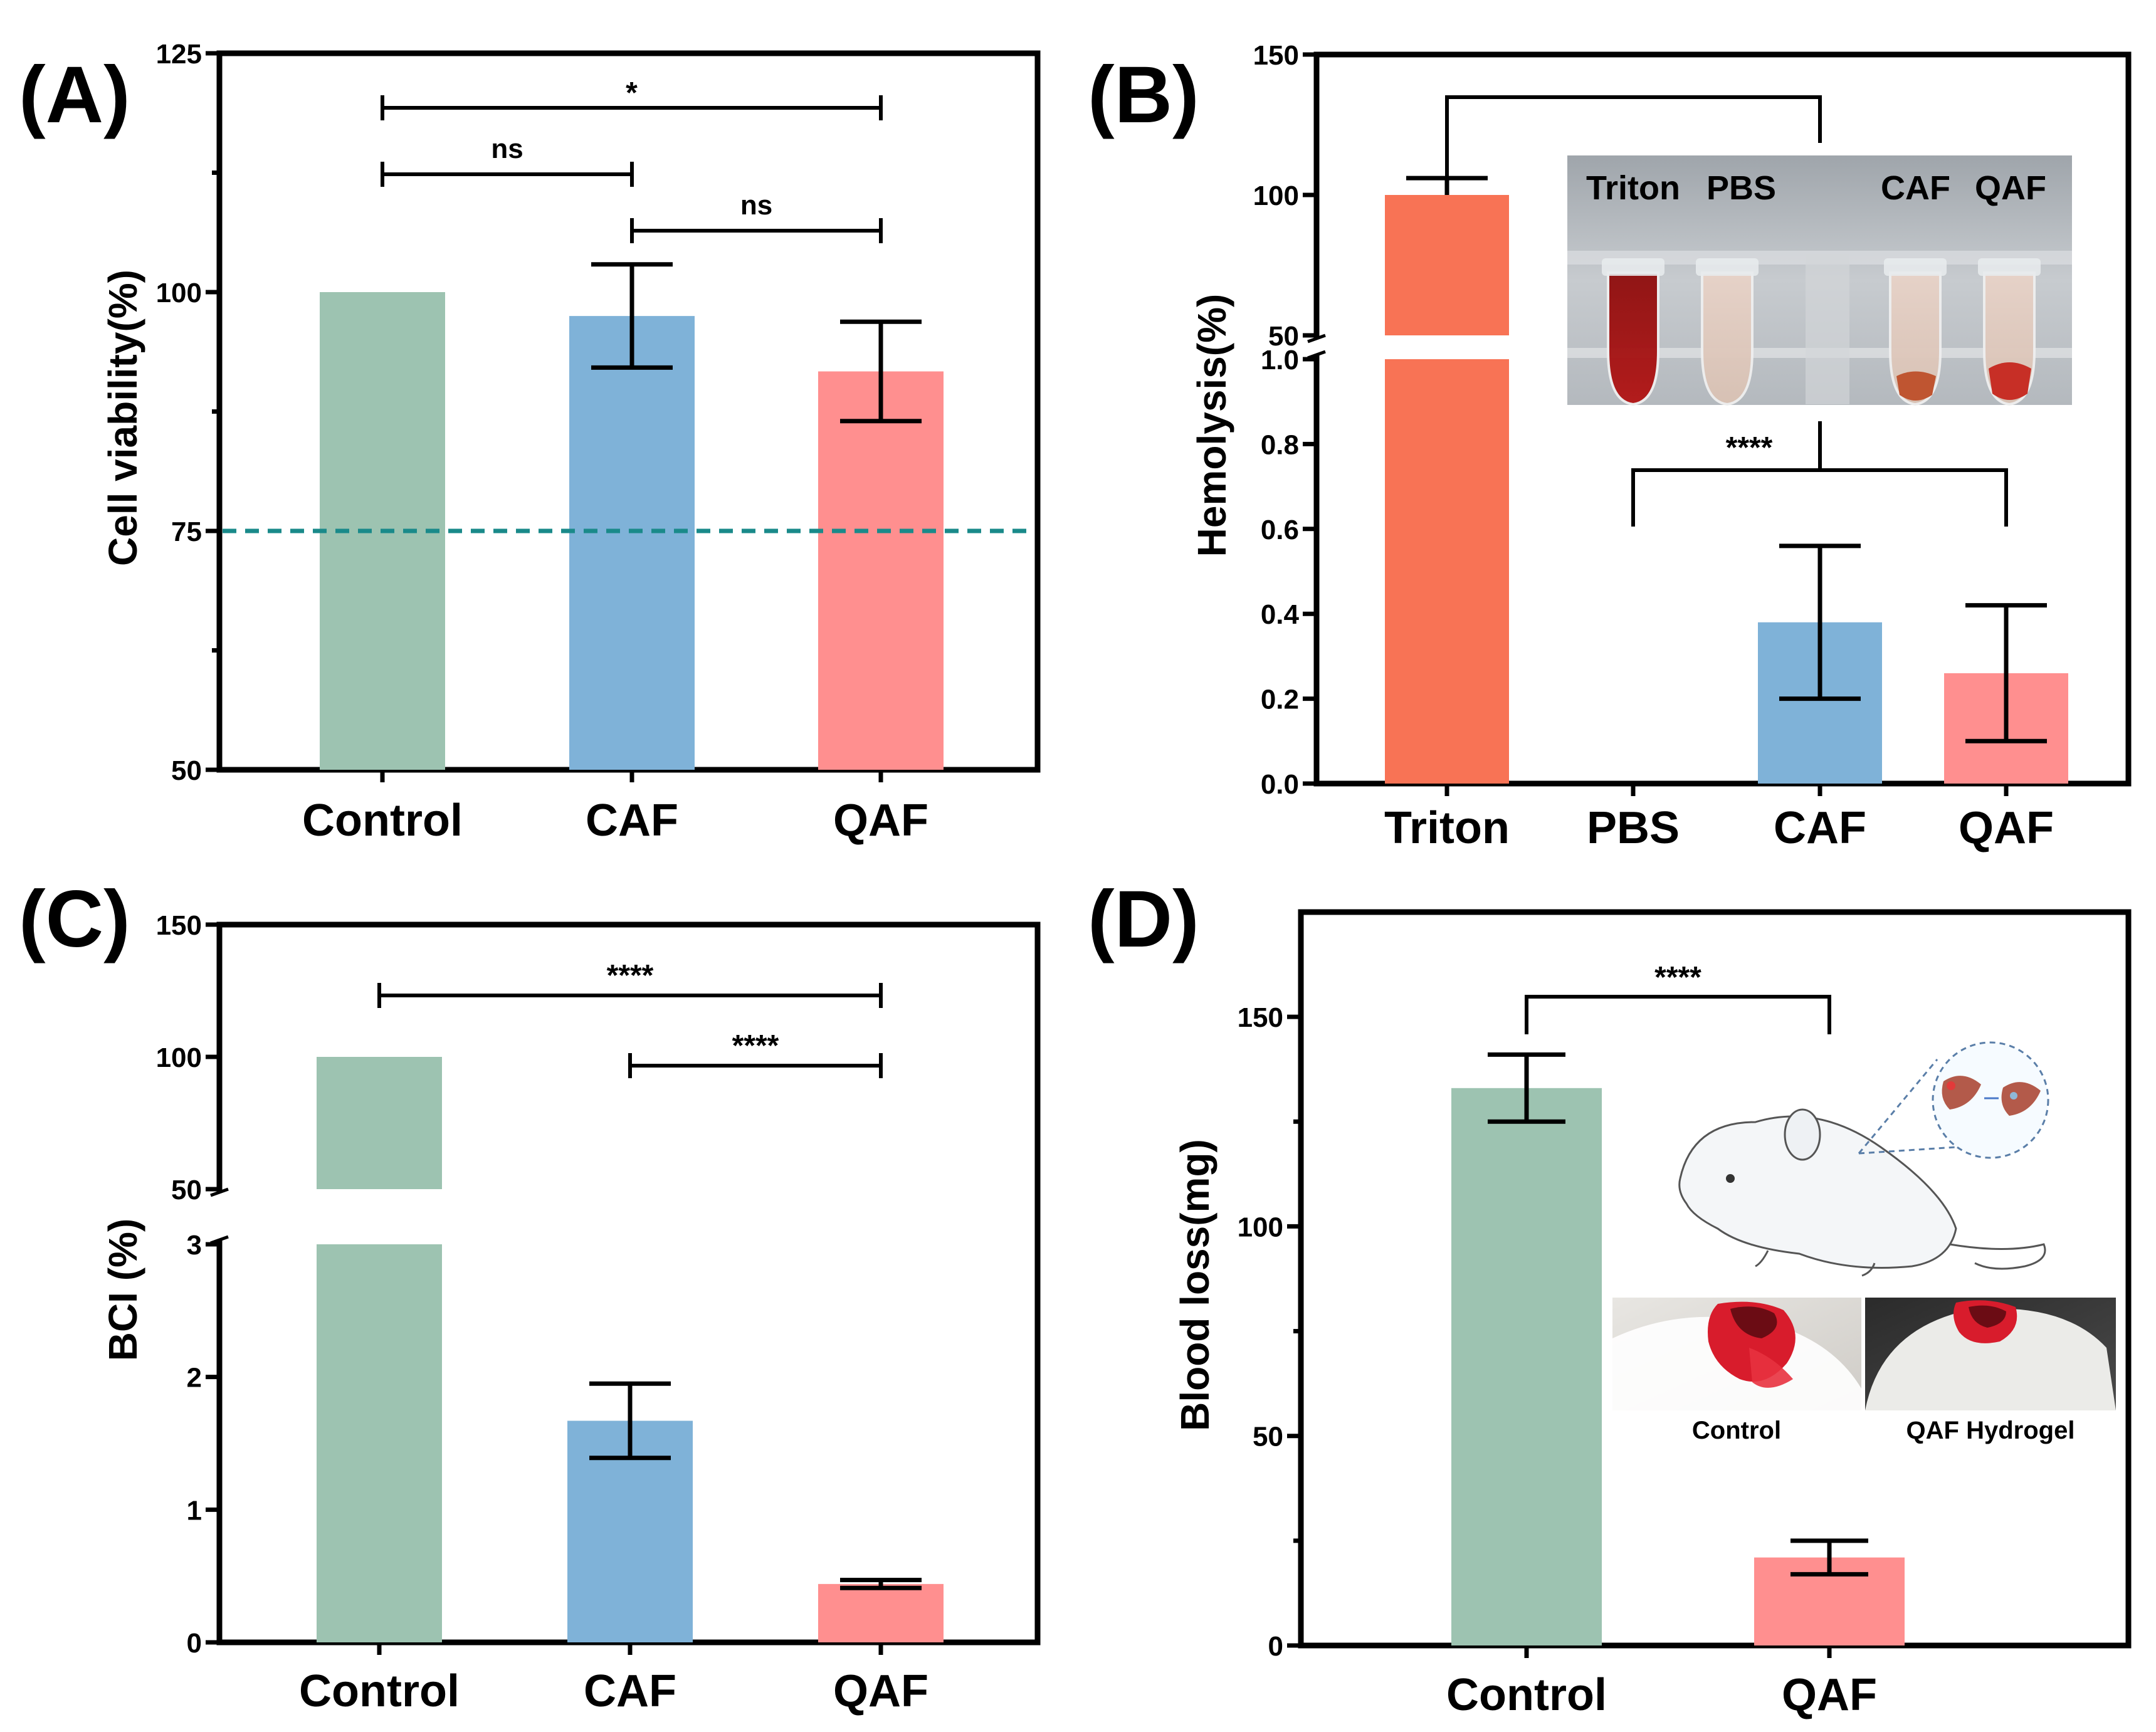  Describe the element at coordinates (1829, 1557) in the screenshot. I see `error-bar-d-qaf` at that location.